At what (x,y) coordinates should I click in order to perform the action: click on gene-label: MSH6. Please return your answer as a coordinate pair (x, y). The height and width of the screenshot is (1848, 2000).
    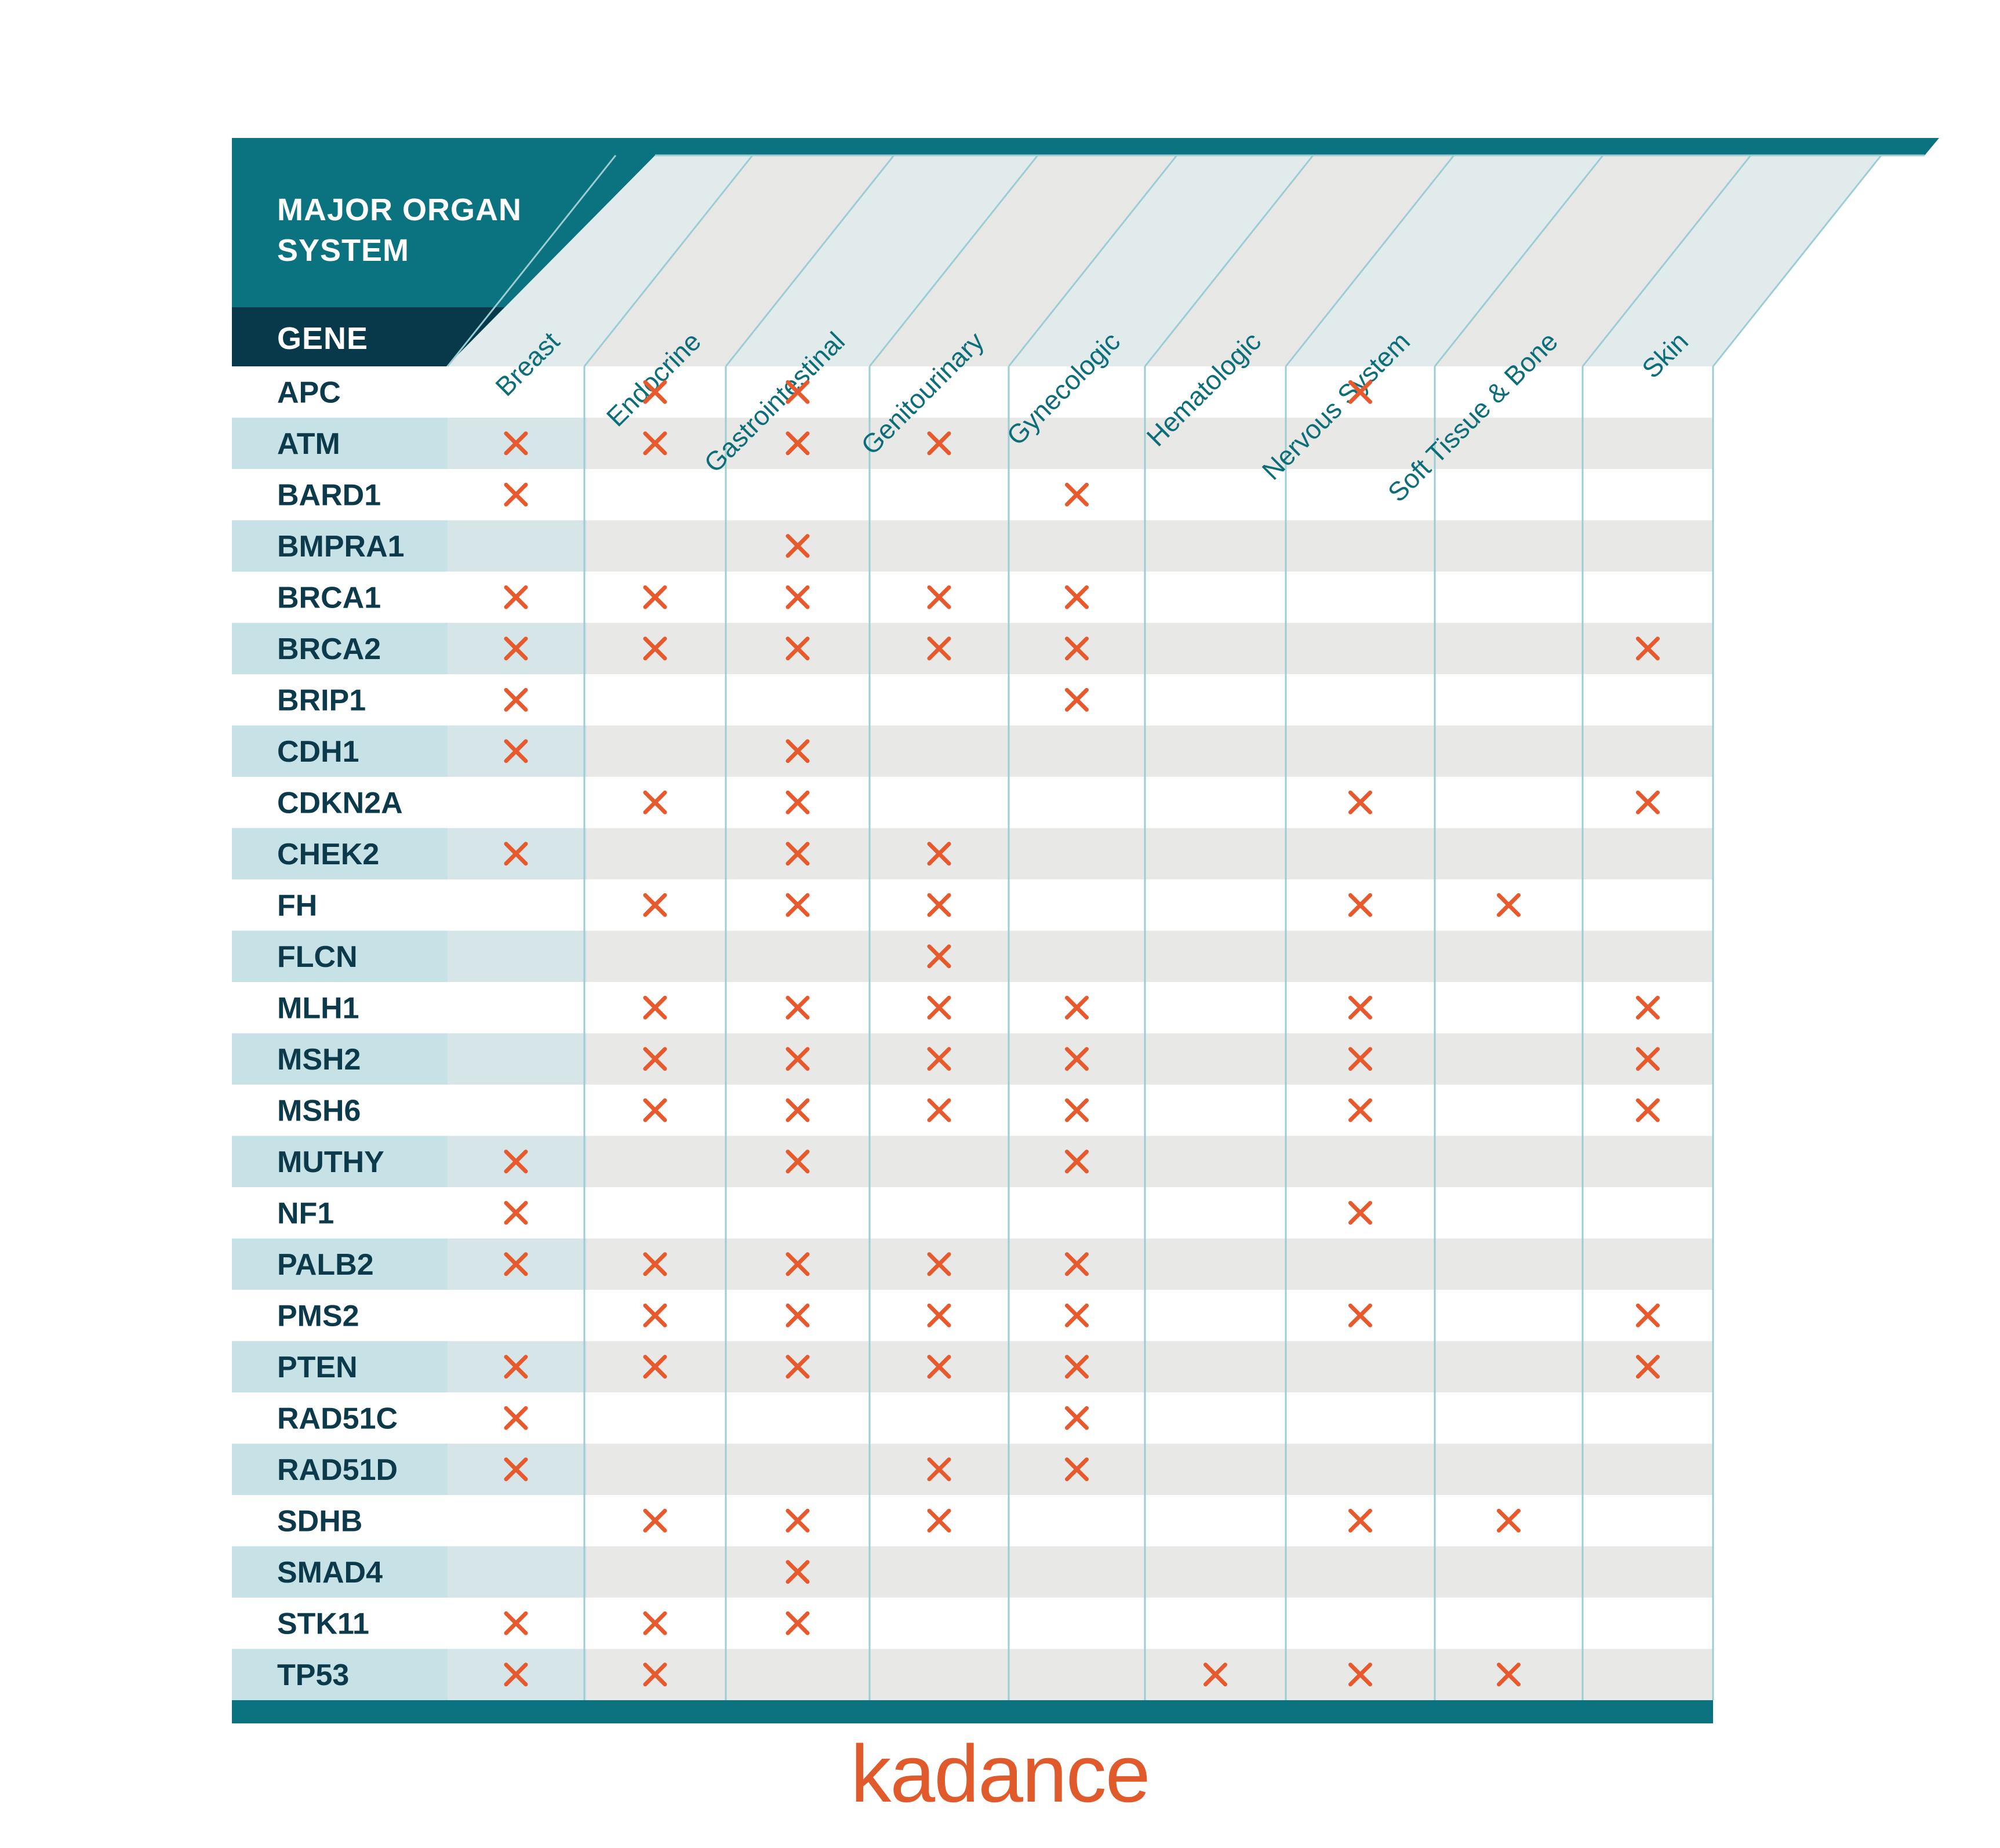
    Looking at the image, I should click on (319, 1110).